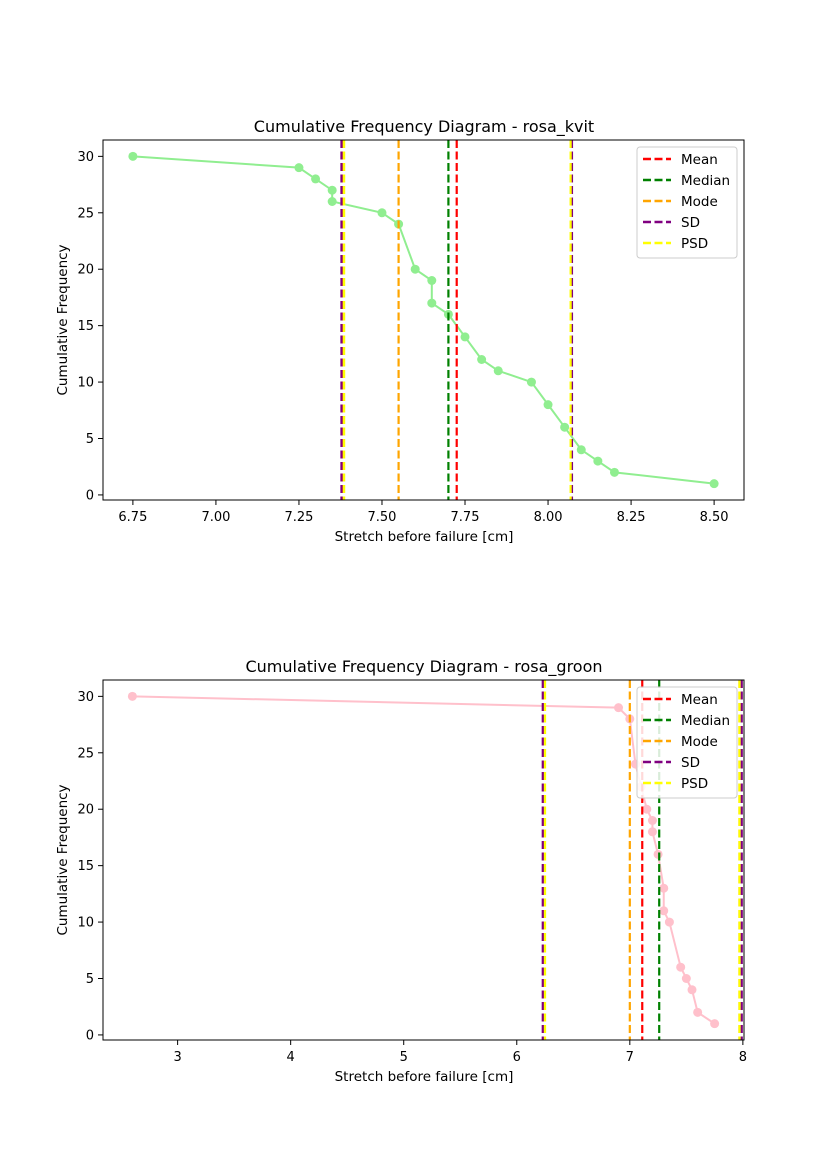 This screenshot has height=1169, width=827. I want to click on x-tick-label: 7.75, so click(465, 517).